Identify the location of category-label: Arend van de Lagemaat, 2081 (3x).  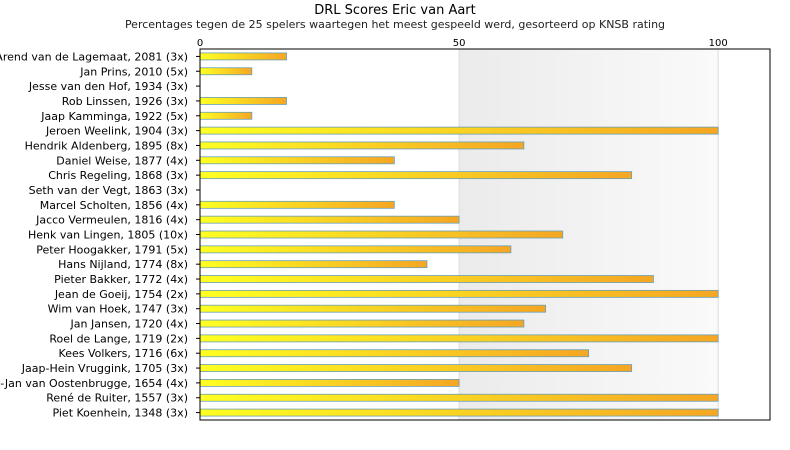
(94, 56).